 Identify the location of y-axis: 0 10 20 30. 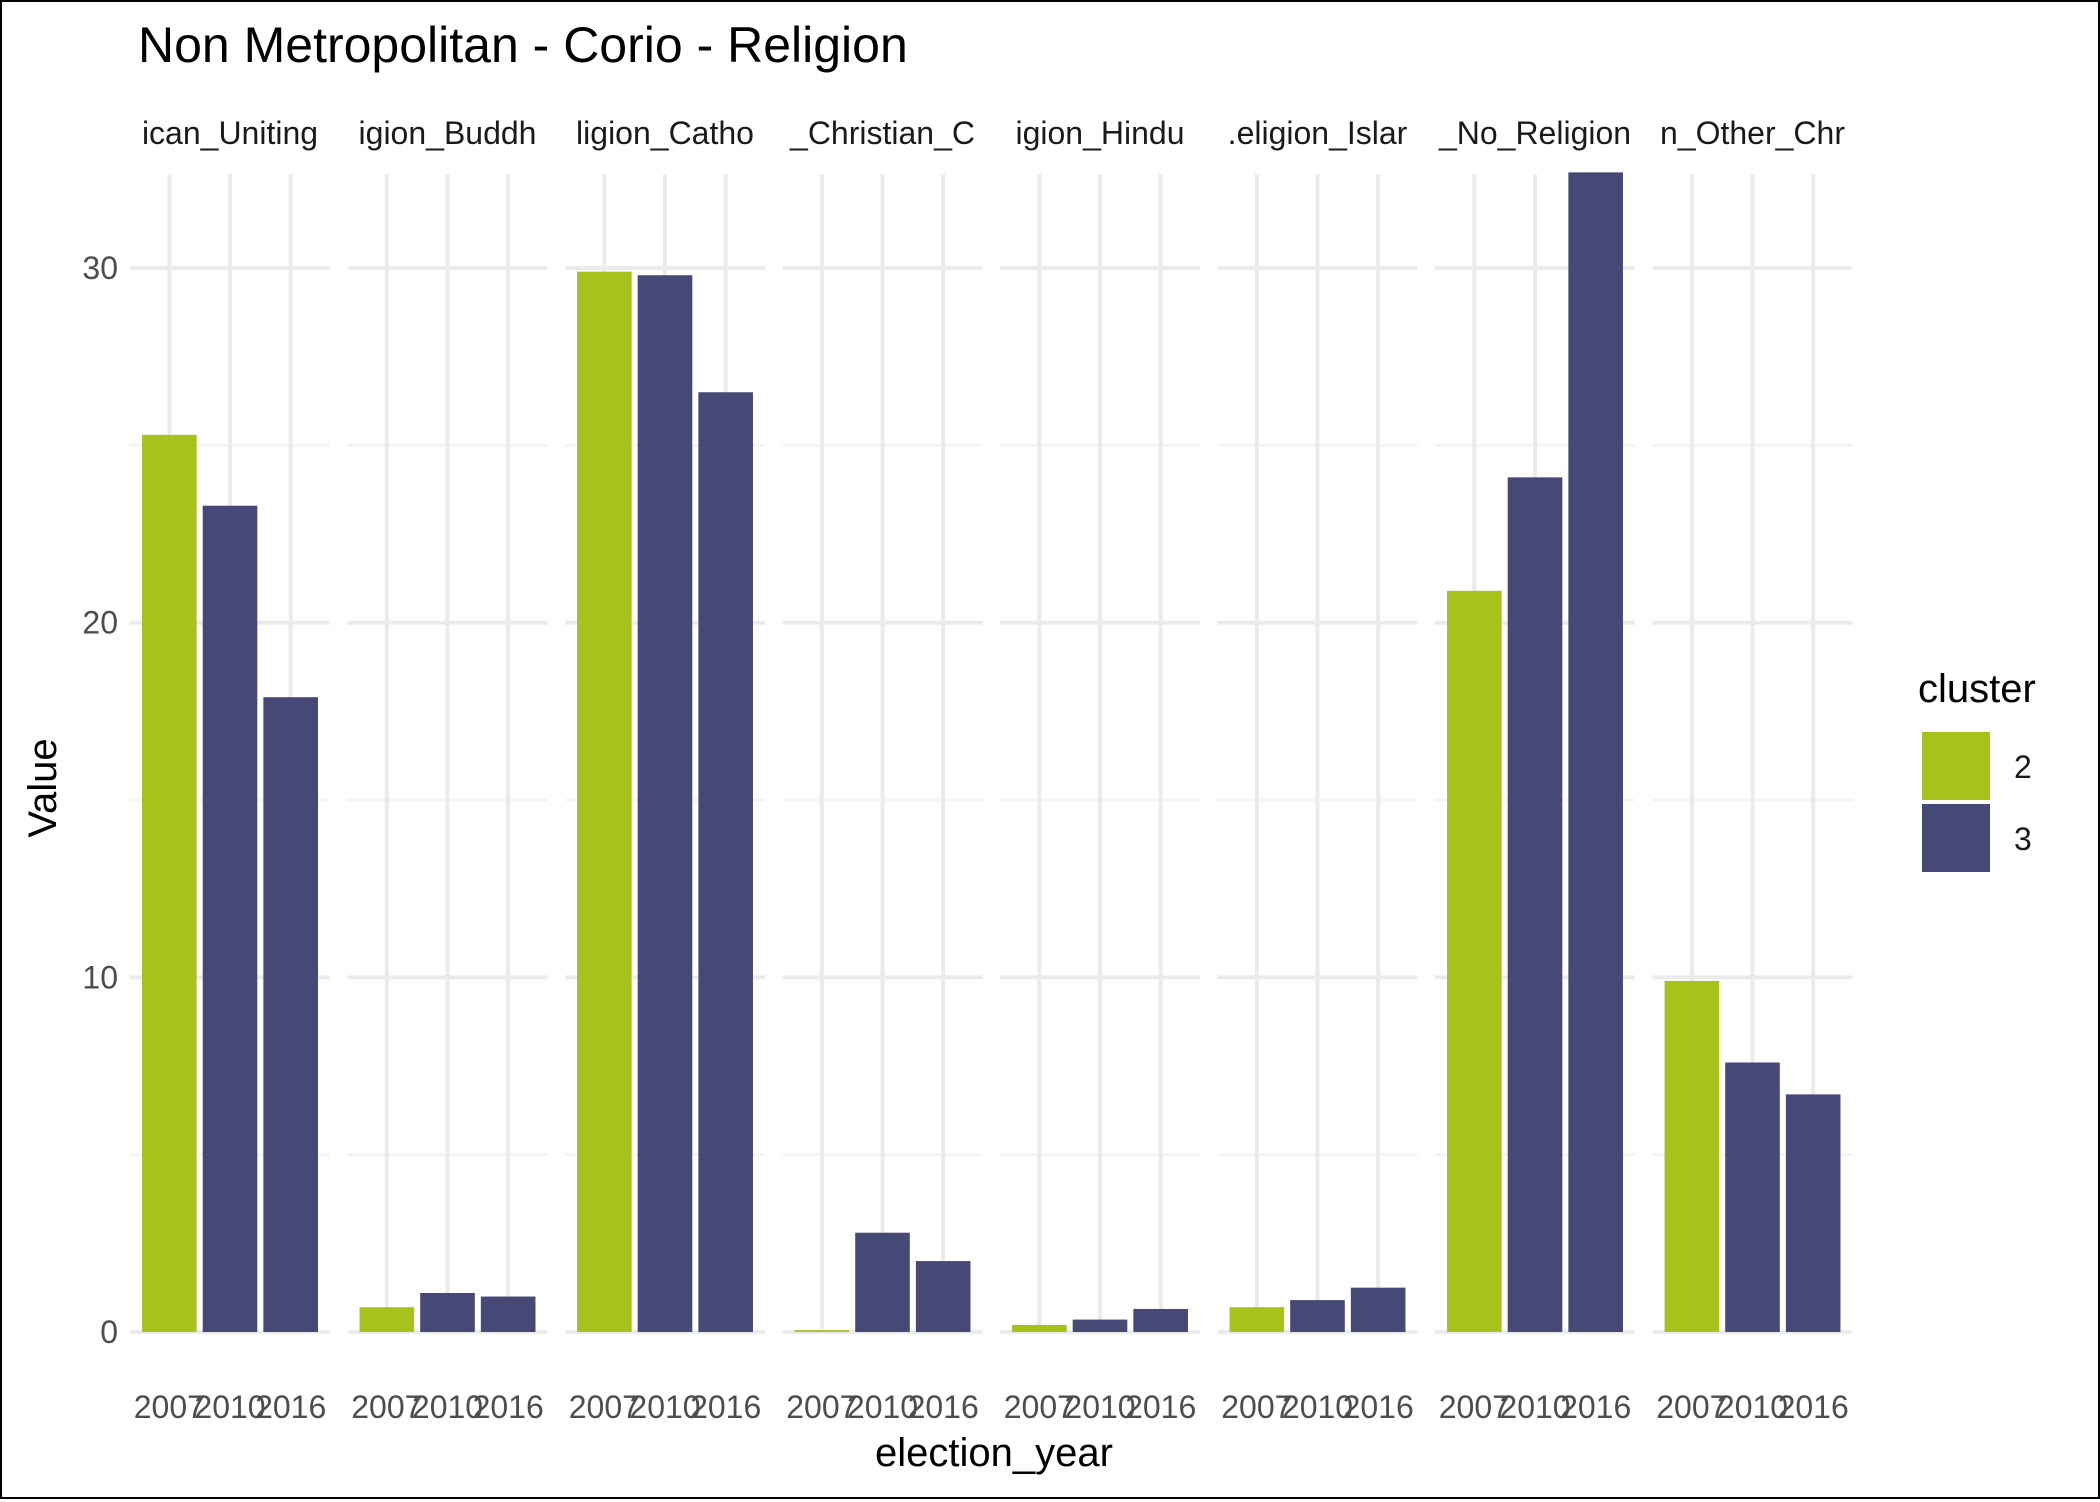
(100, 800).